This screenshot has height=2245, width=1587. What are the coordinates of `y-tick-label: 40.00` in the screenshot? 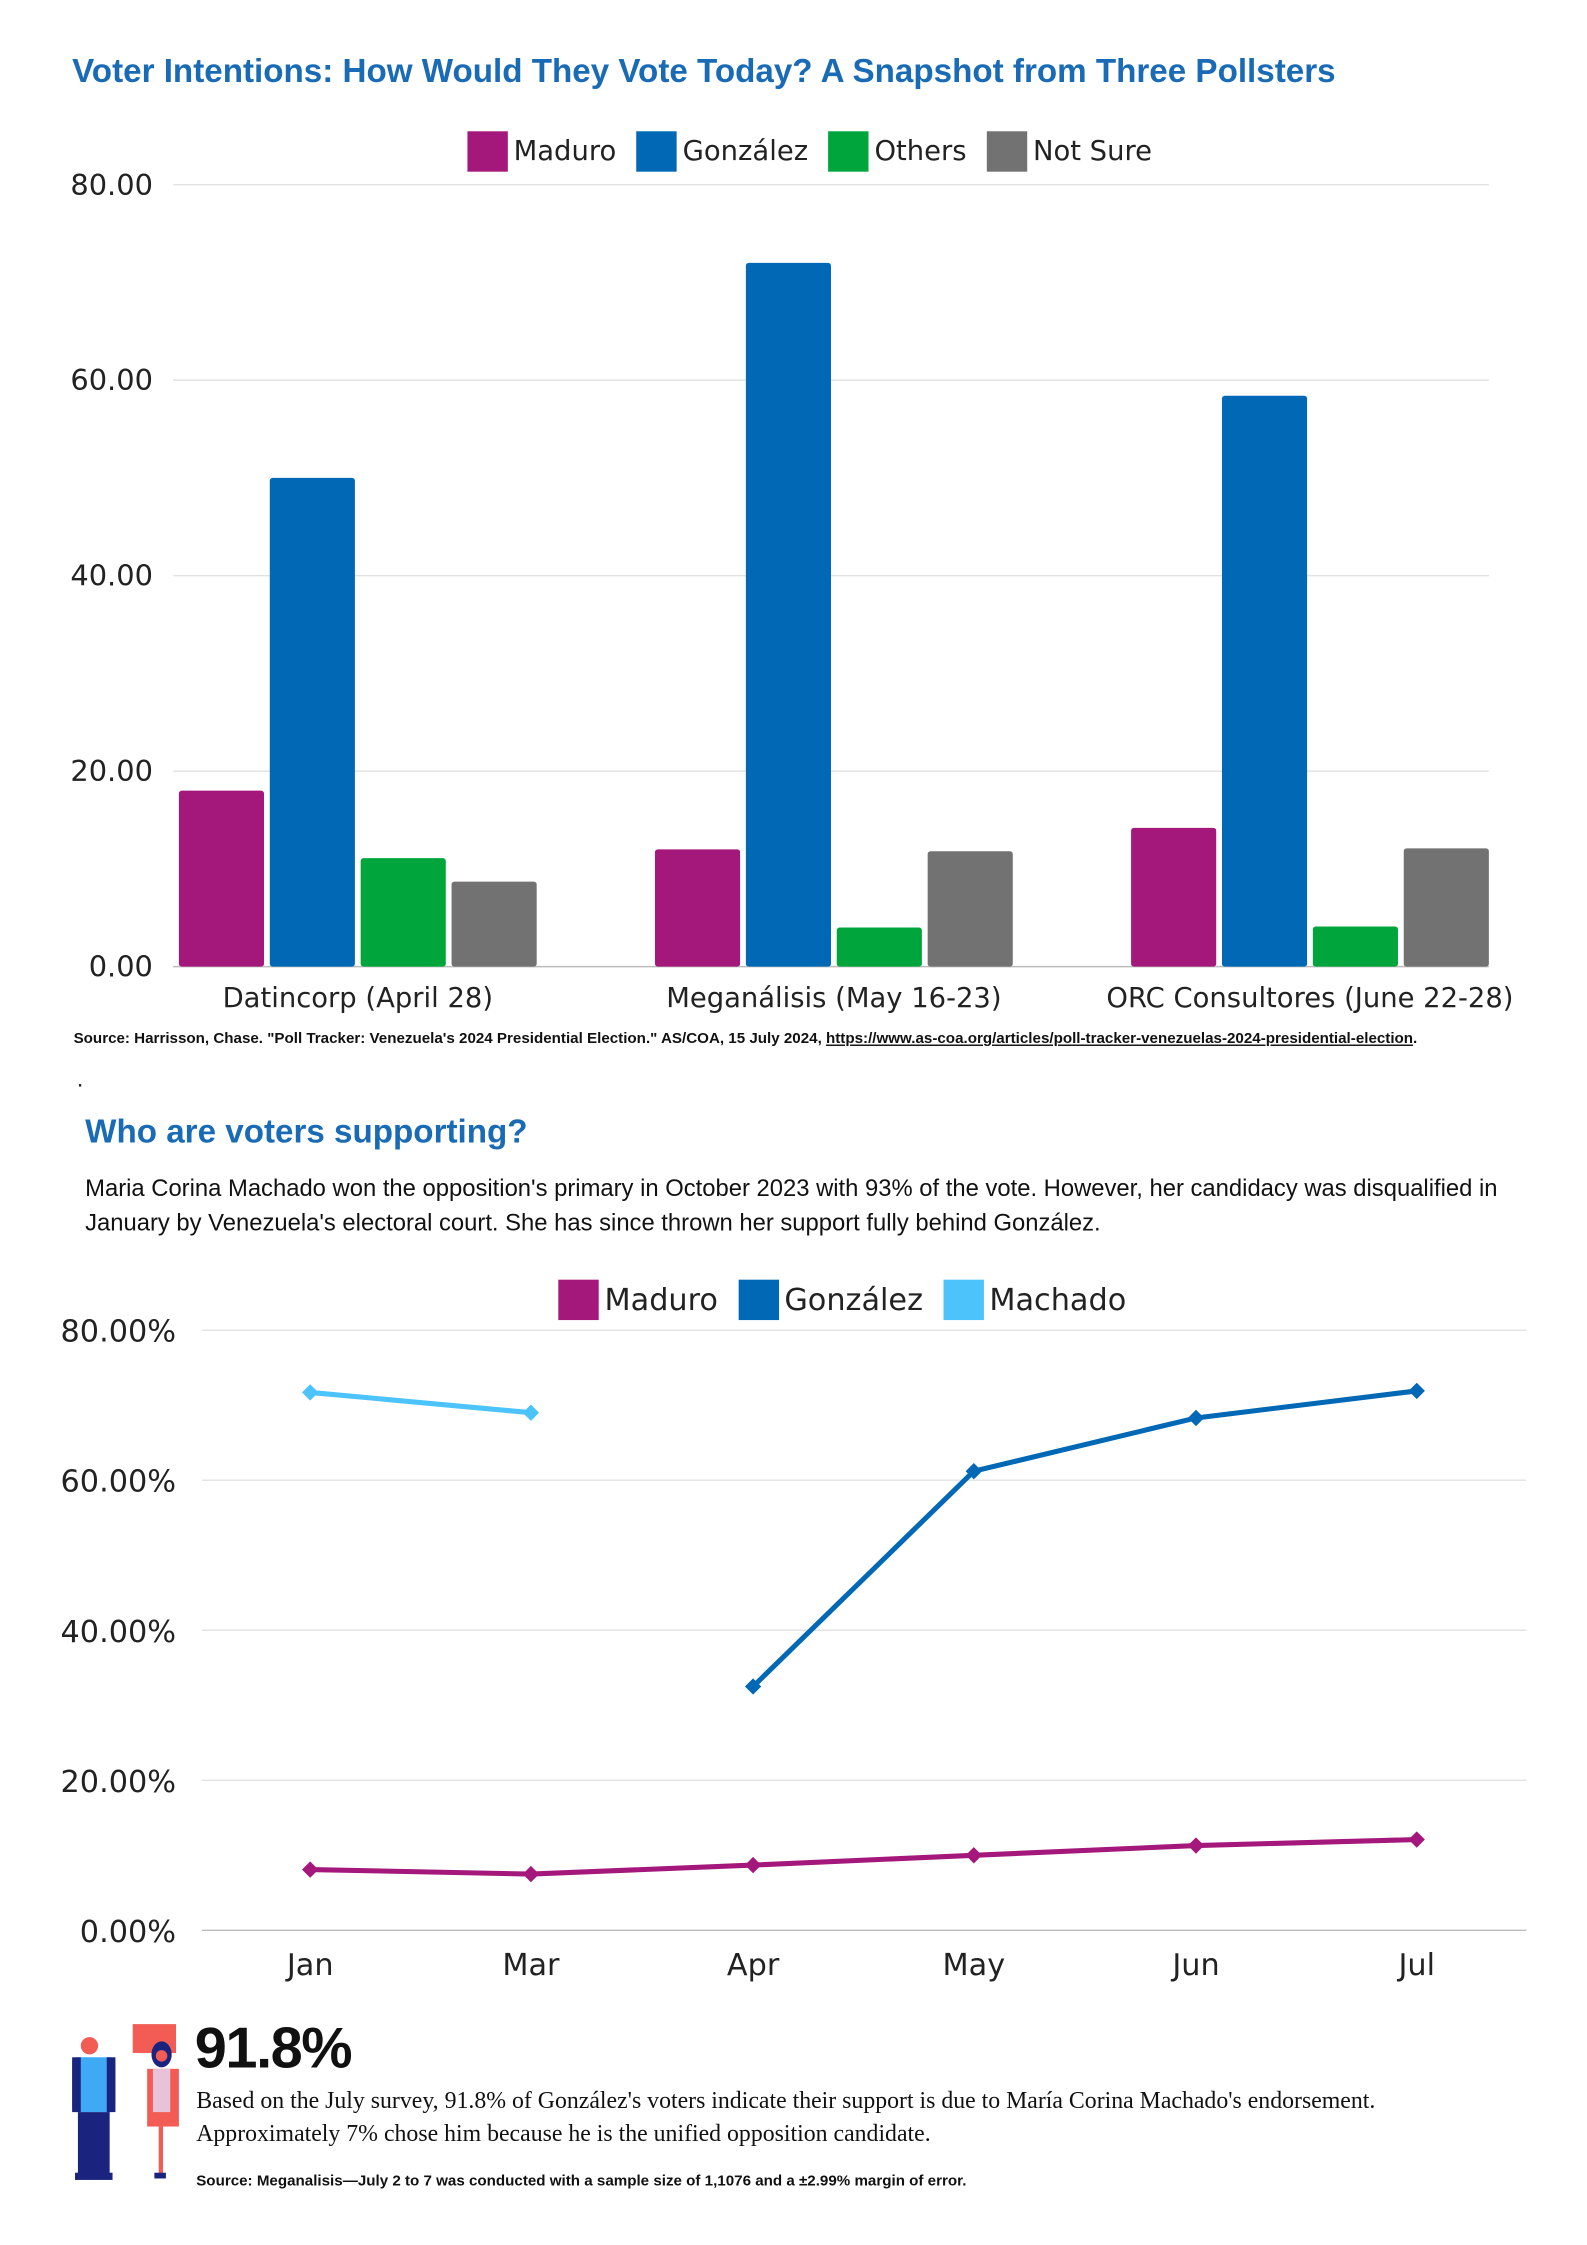 It's located at (111, 576).